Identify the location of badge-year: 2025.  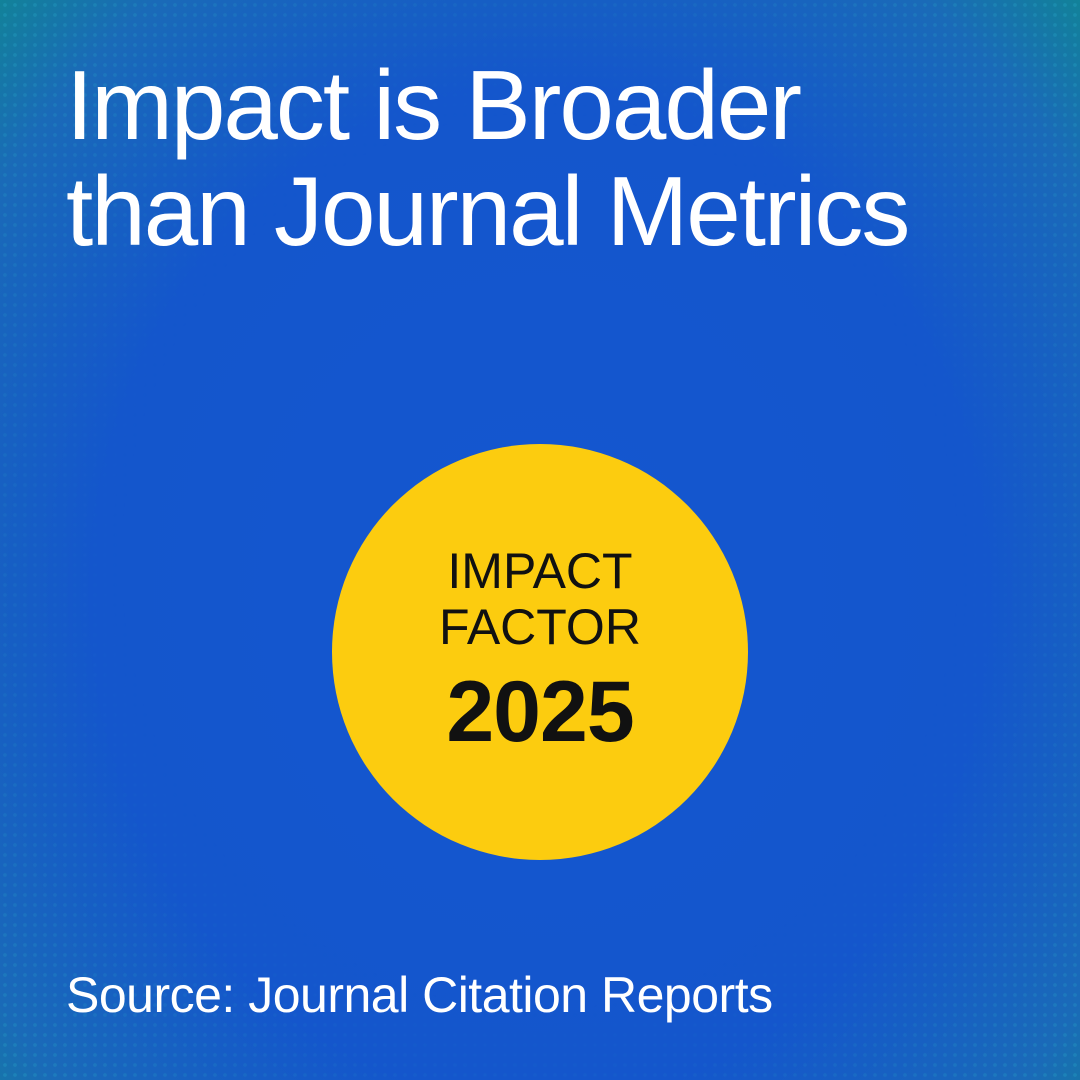
(540, 711).